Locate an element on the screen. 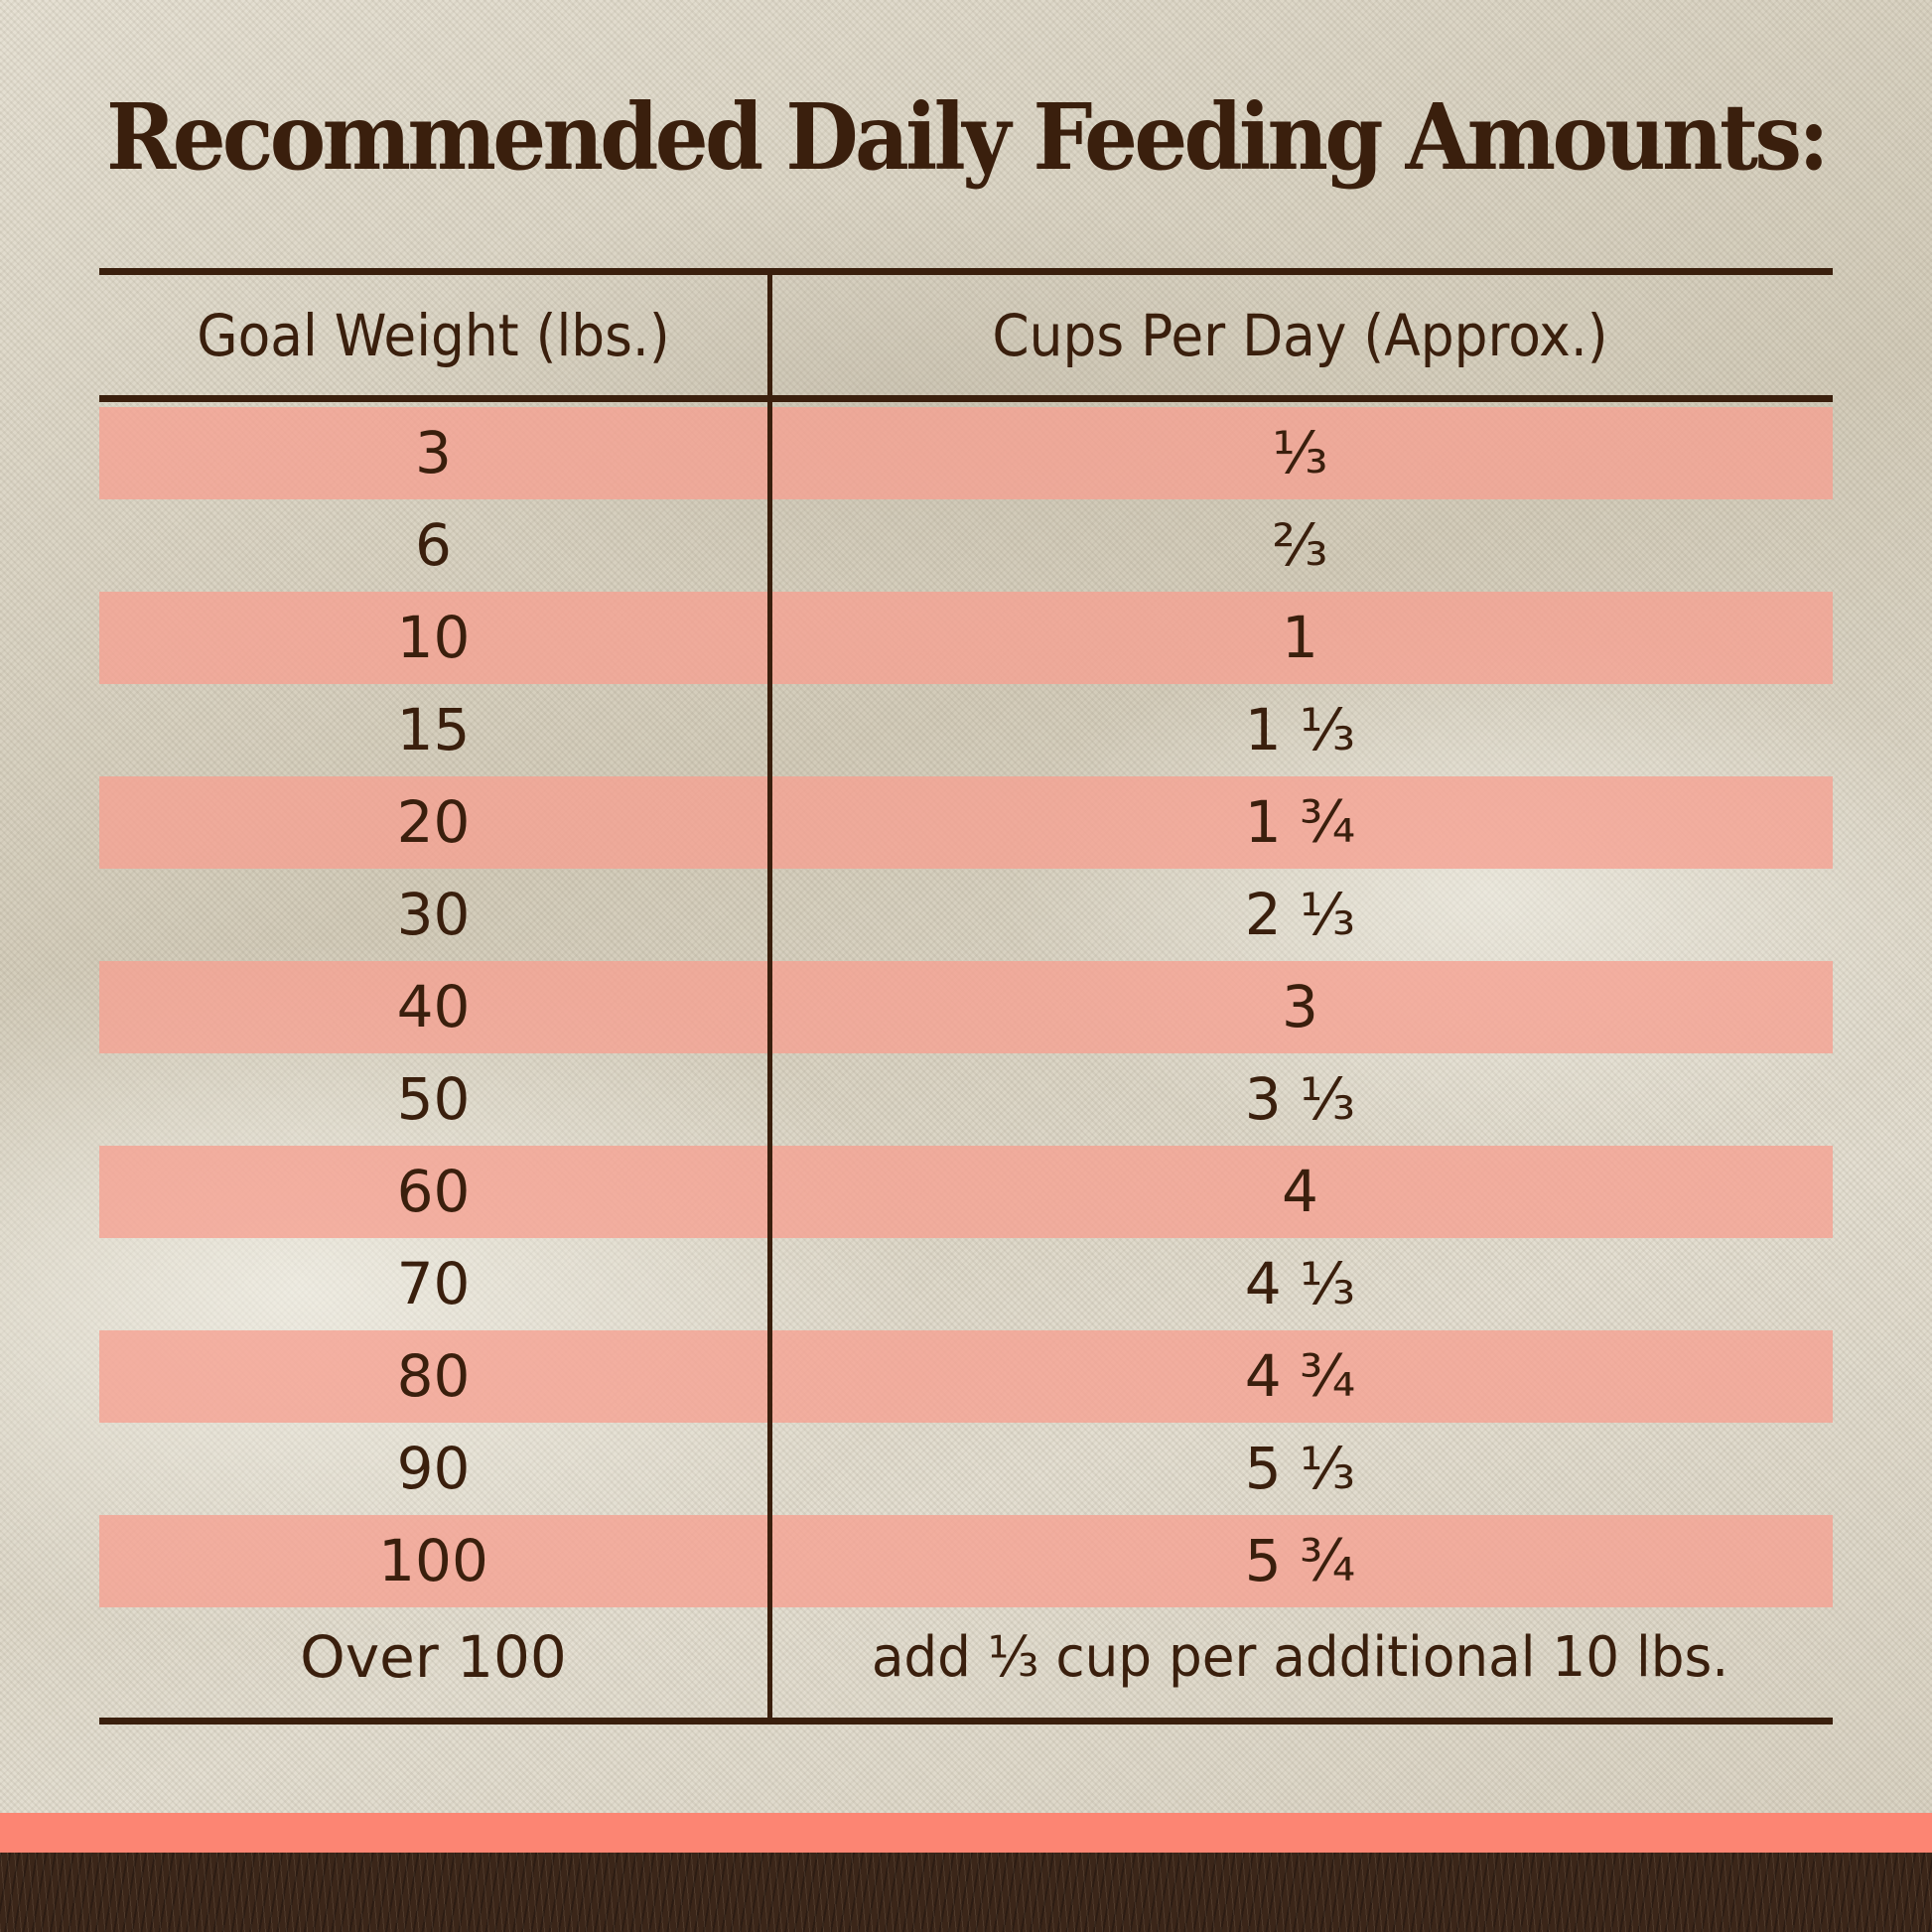  weight-cell: 100 is located at coordinates (433, 1560).